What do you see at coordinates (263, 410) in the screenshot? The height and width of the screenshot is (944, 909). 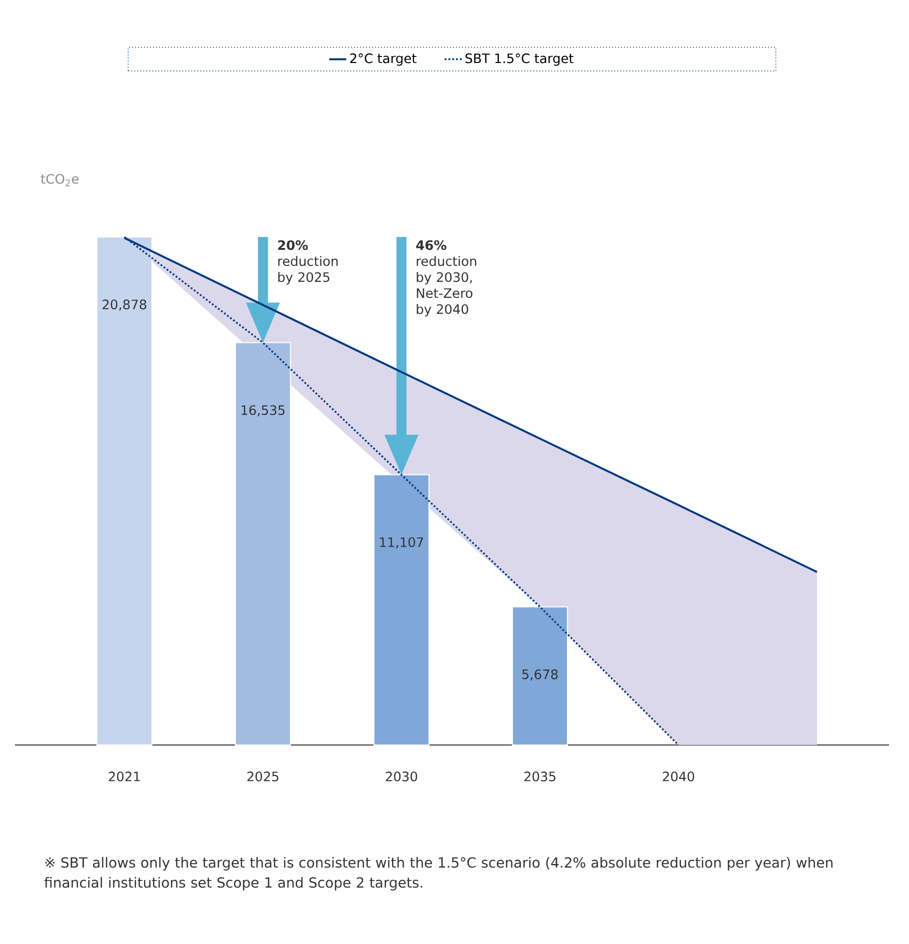 I see `data-label: 16,535` at bounding box center [263, 410].